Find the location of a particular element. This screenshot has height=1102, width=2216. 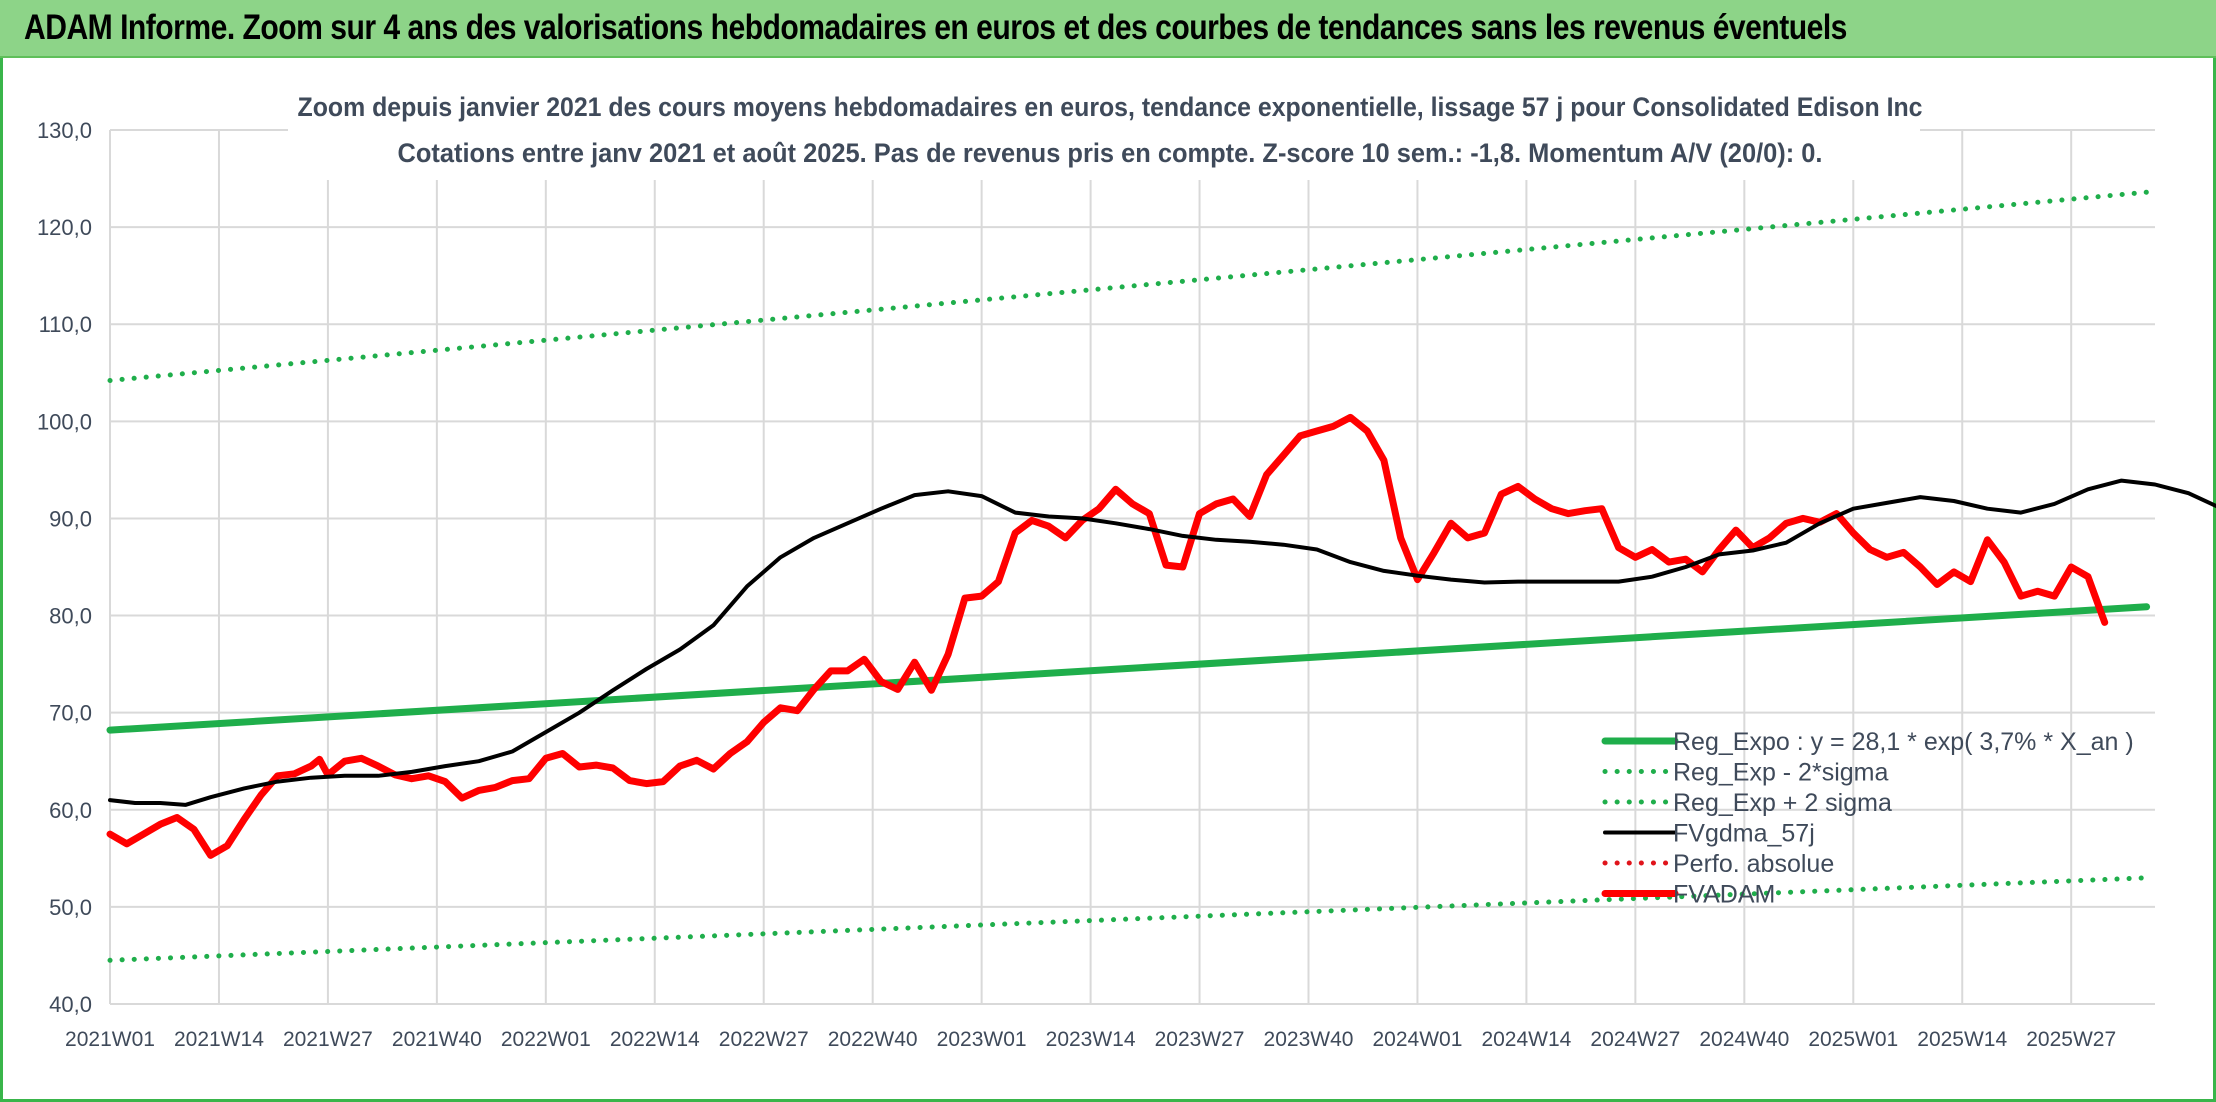

x-tick-label: 2024W14 is located at coordinates (1526, 1039).